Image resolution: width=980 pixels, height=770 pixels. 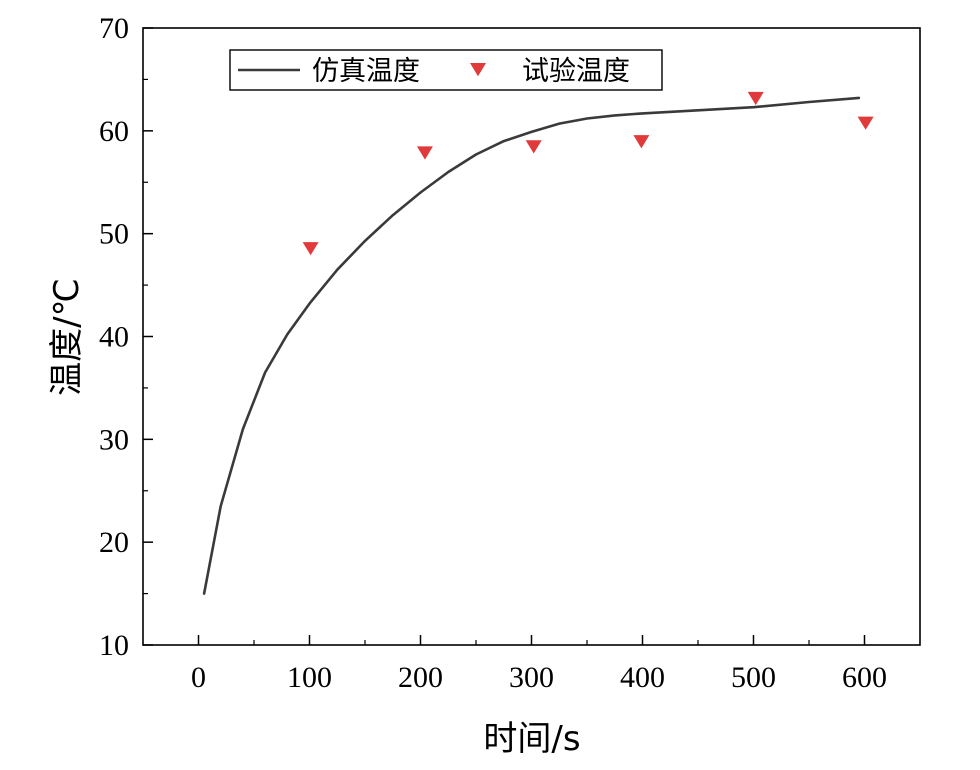 What do you see at coordinates (531, 677) in the screenshot?
I see `x-tick-label: 300` at bounding box center [531, 677].